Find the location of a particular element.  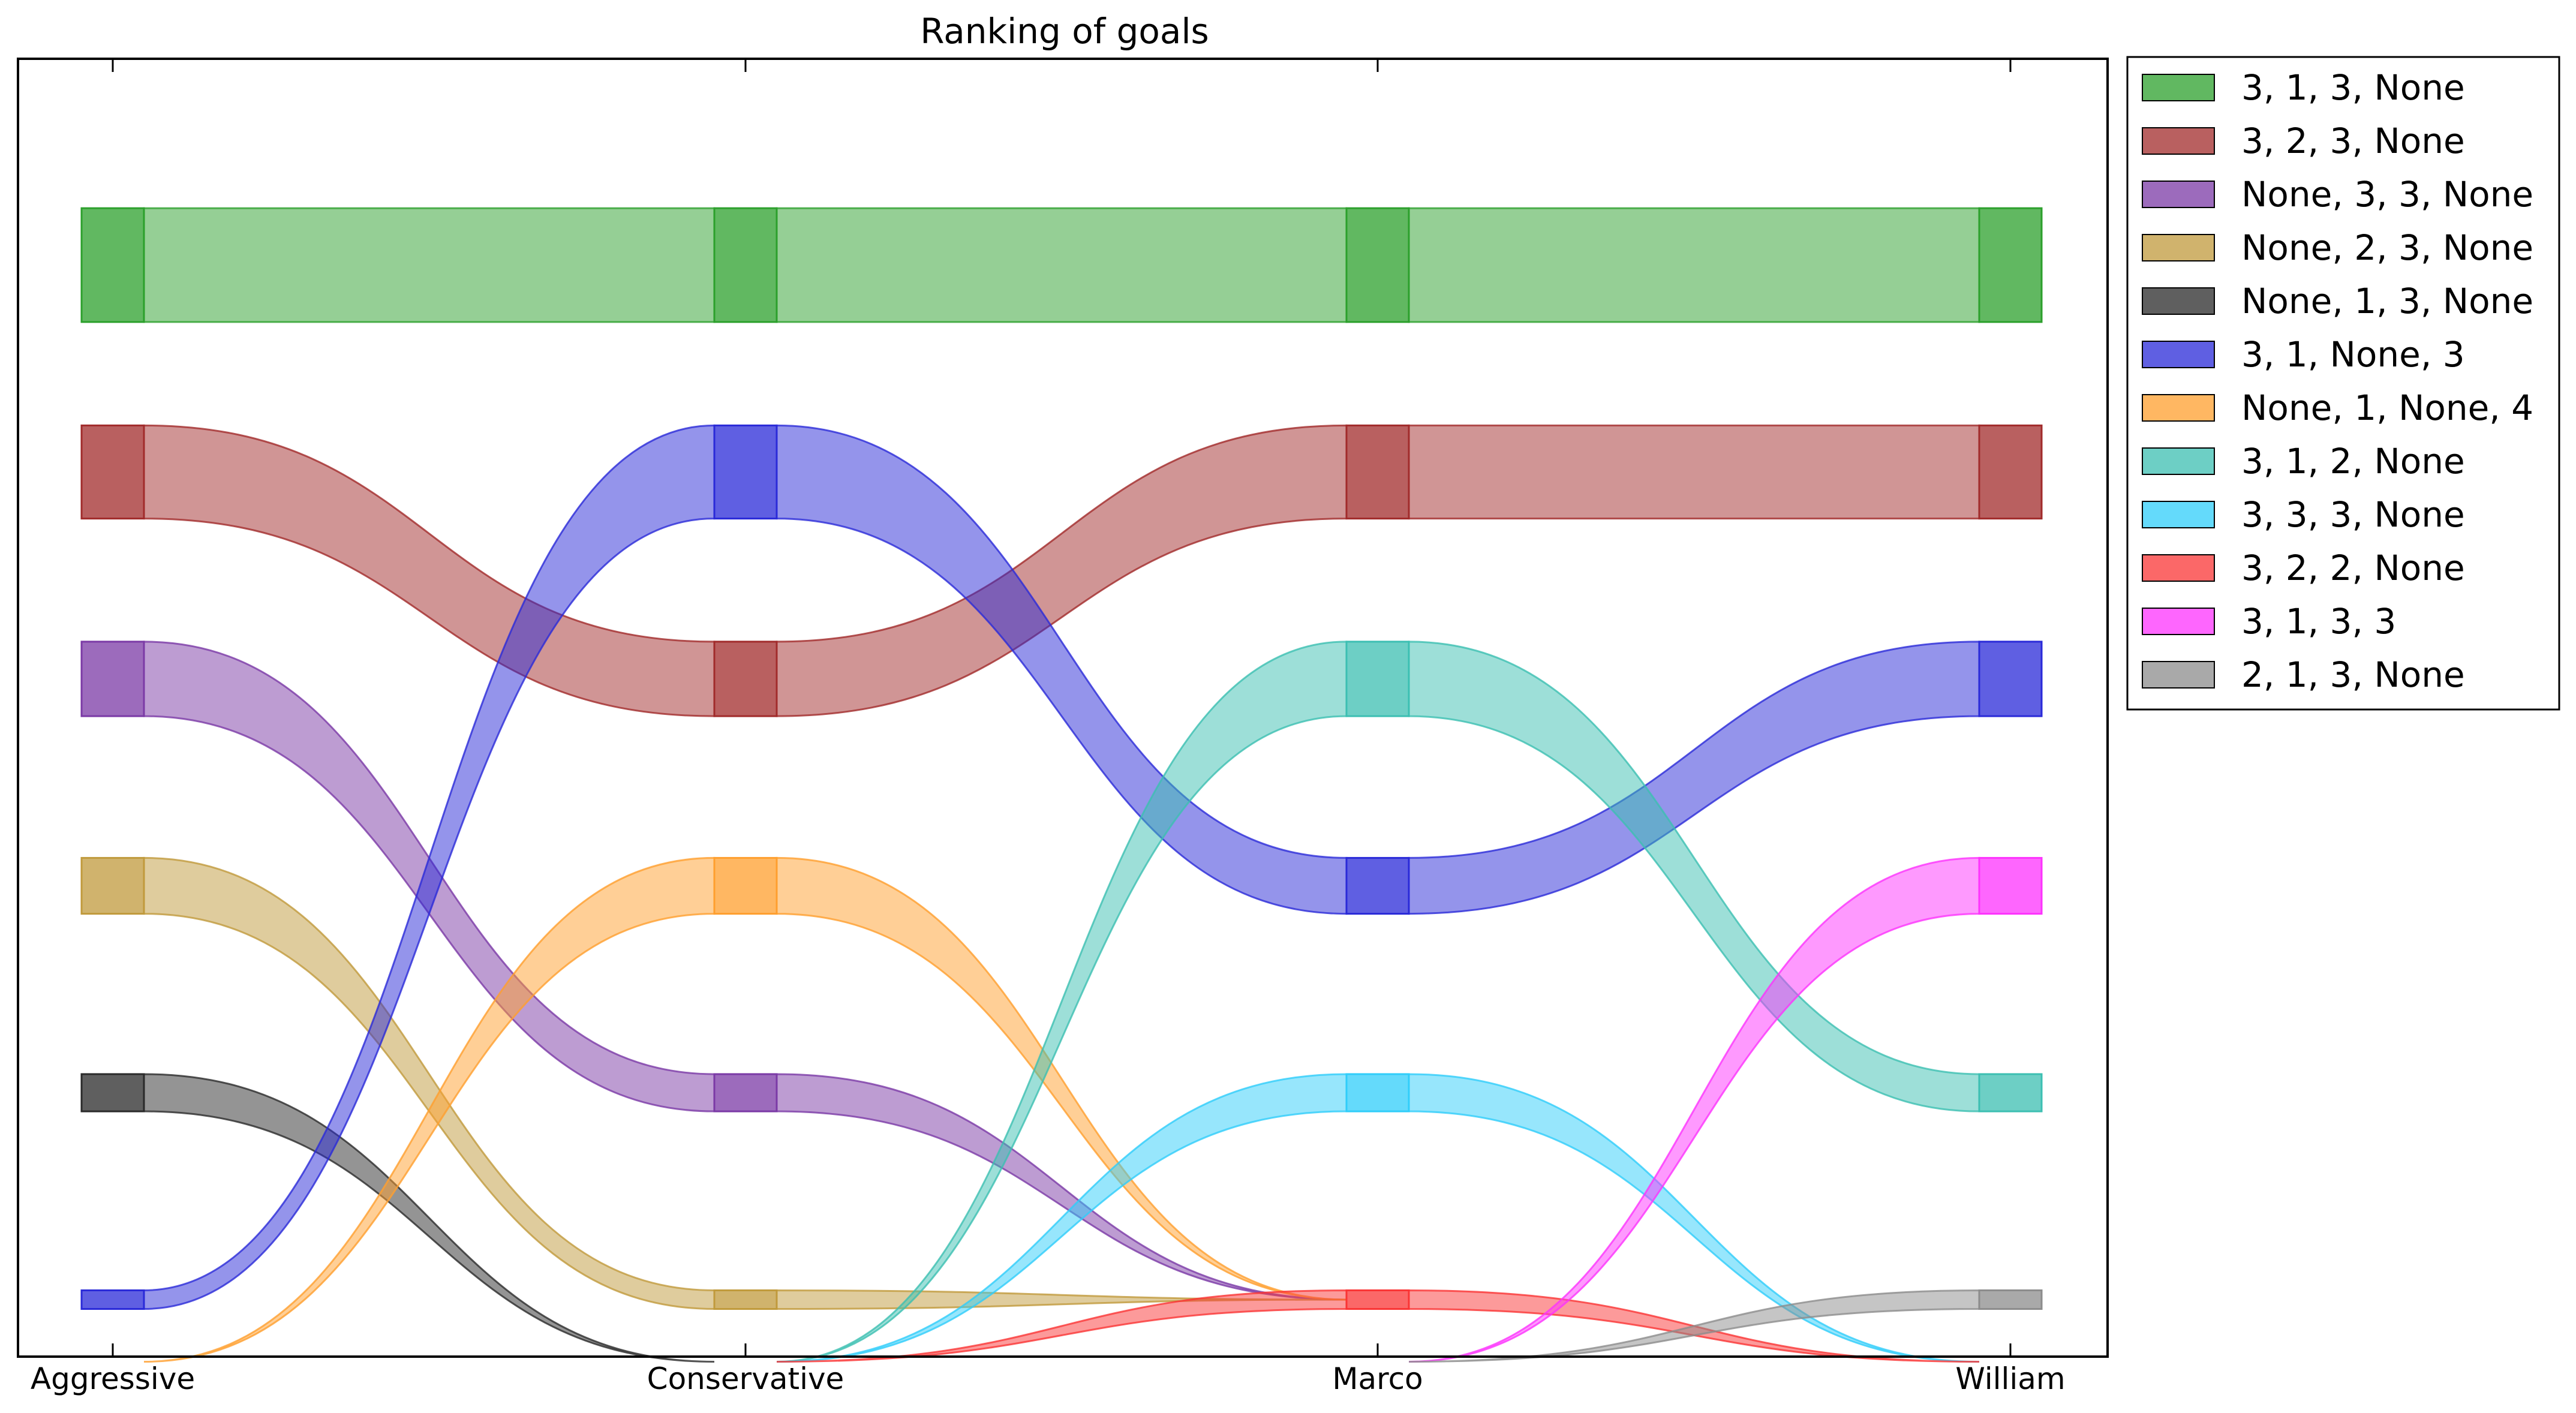

legend-entry-label: 3, 1, 3, 3 is located at coordinates (2319, 621).